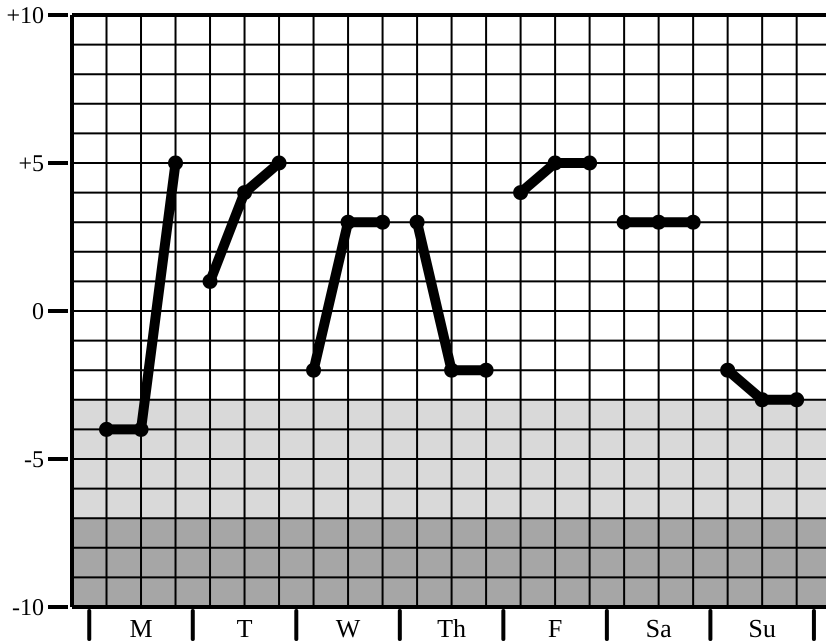 The height and width of the screenshot is (644, 828). I want to click on y-tick-label: -10, so click(28, 608).